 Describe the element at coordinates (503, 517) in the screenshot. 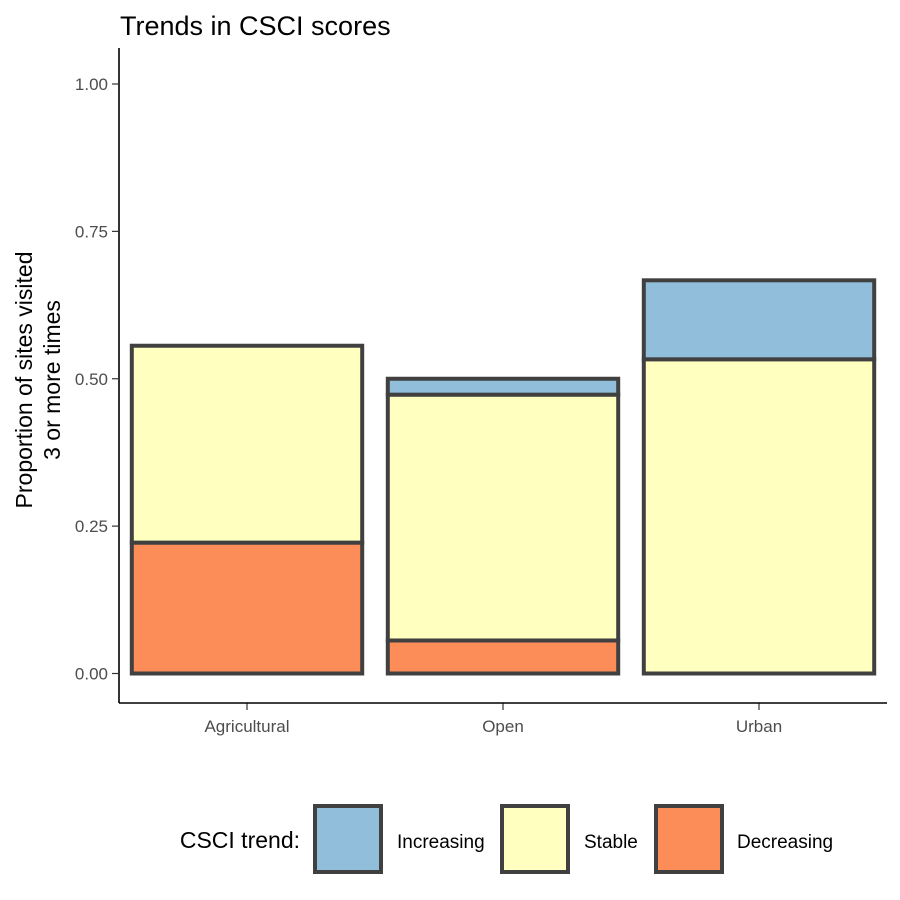

I see `bar-segment-open-stable` at that location.